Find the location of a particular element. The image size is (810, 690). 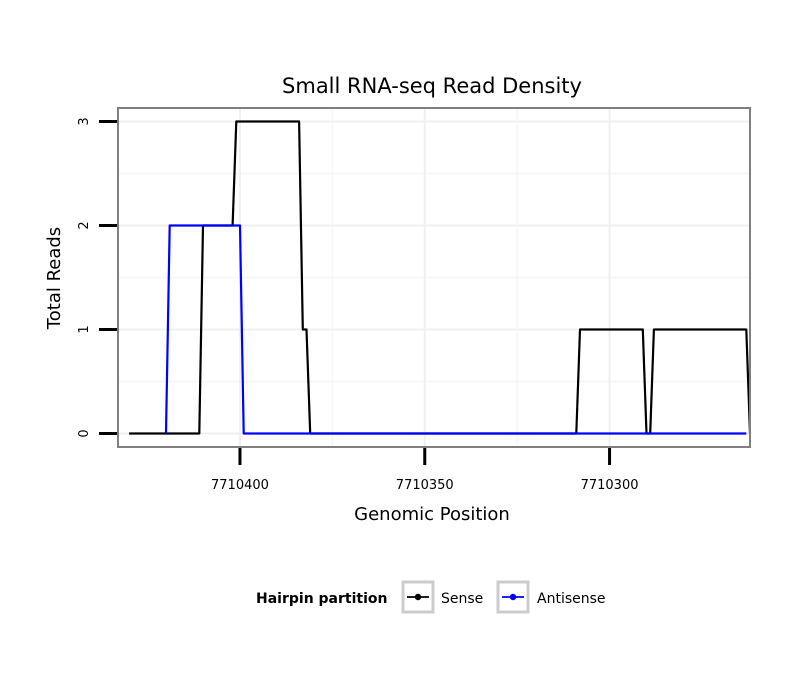

legend-swatch-dot-antisense is located at coordinates (513, 597).